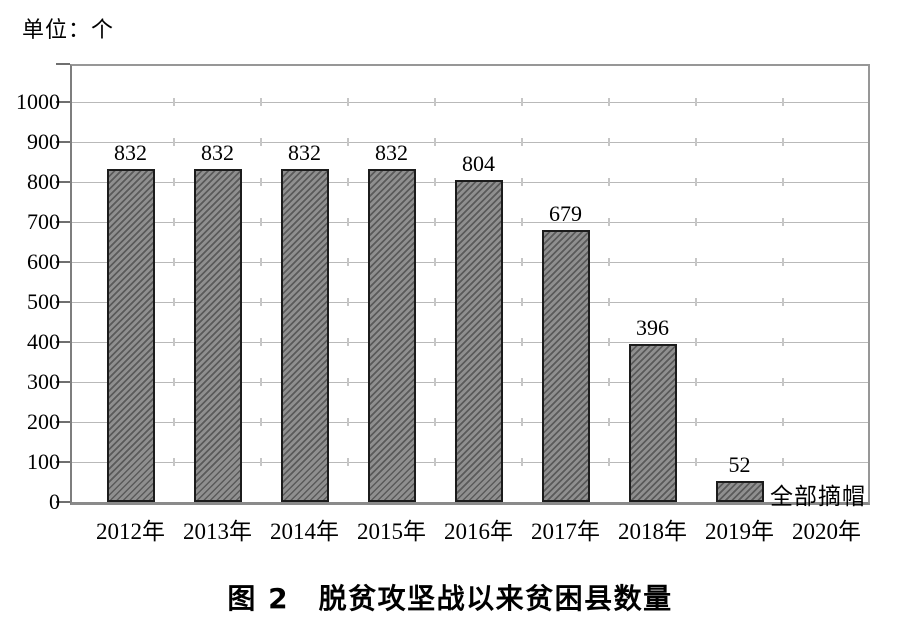 The image size is (900, 636). I want to click on x-tick-label: 2020年, so click(826, 531).